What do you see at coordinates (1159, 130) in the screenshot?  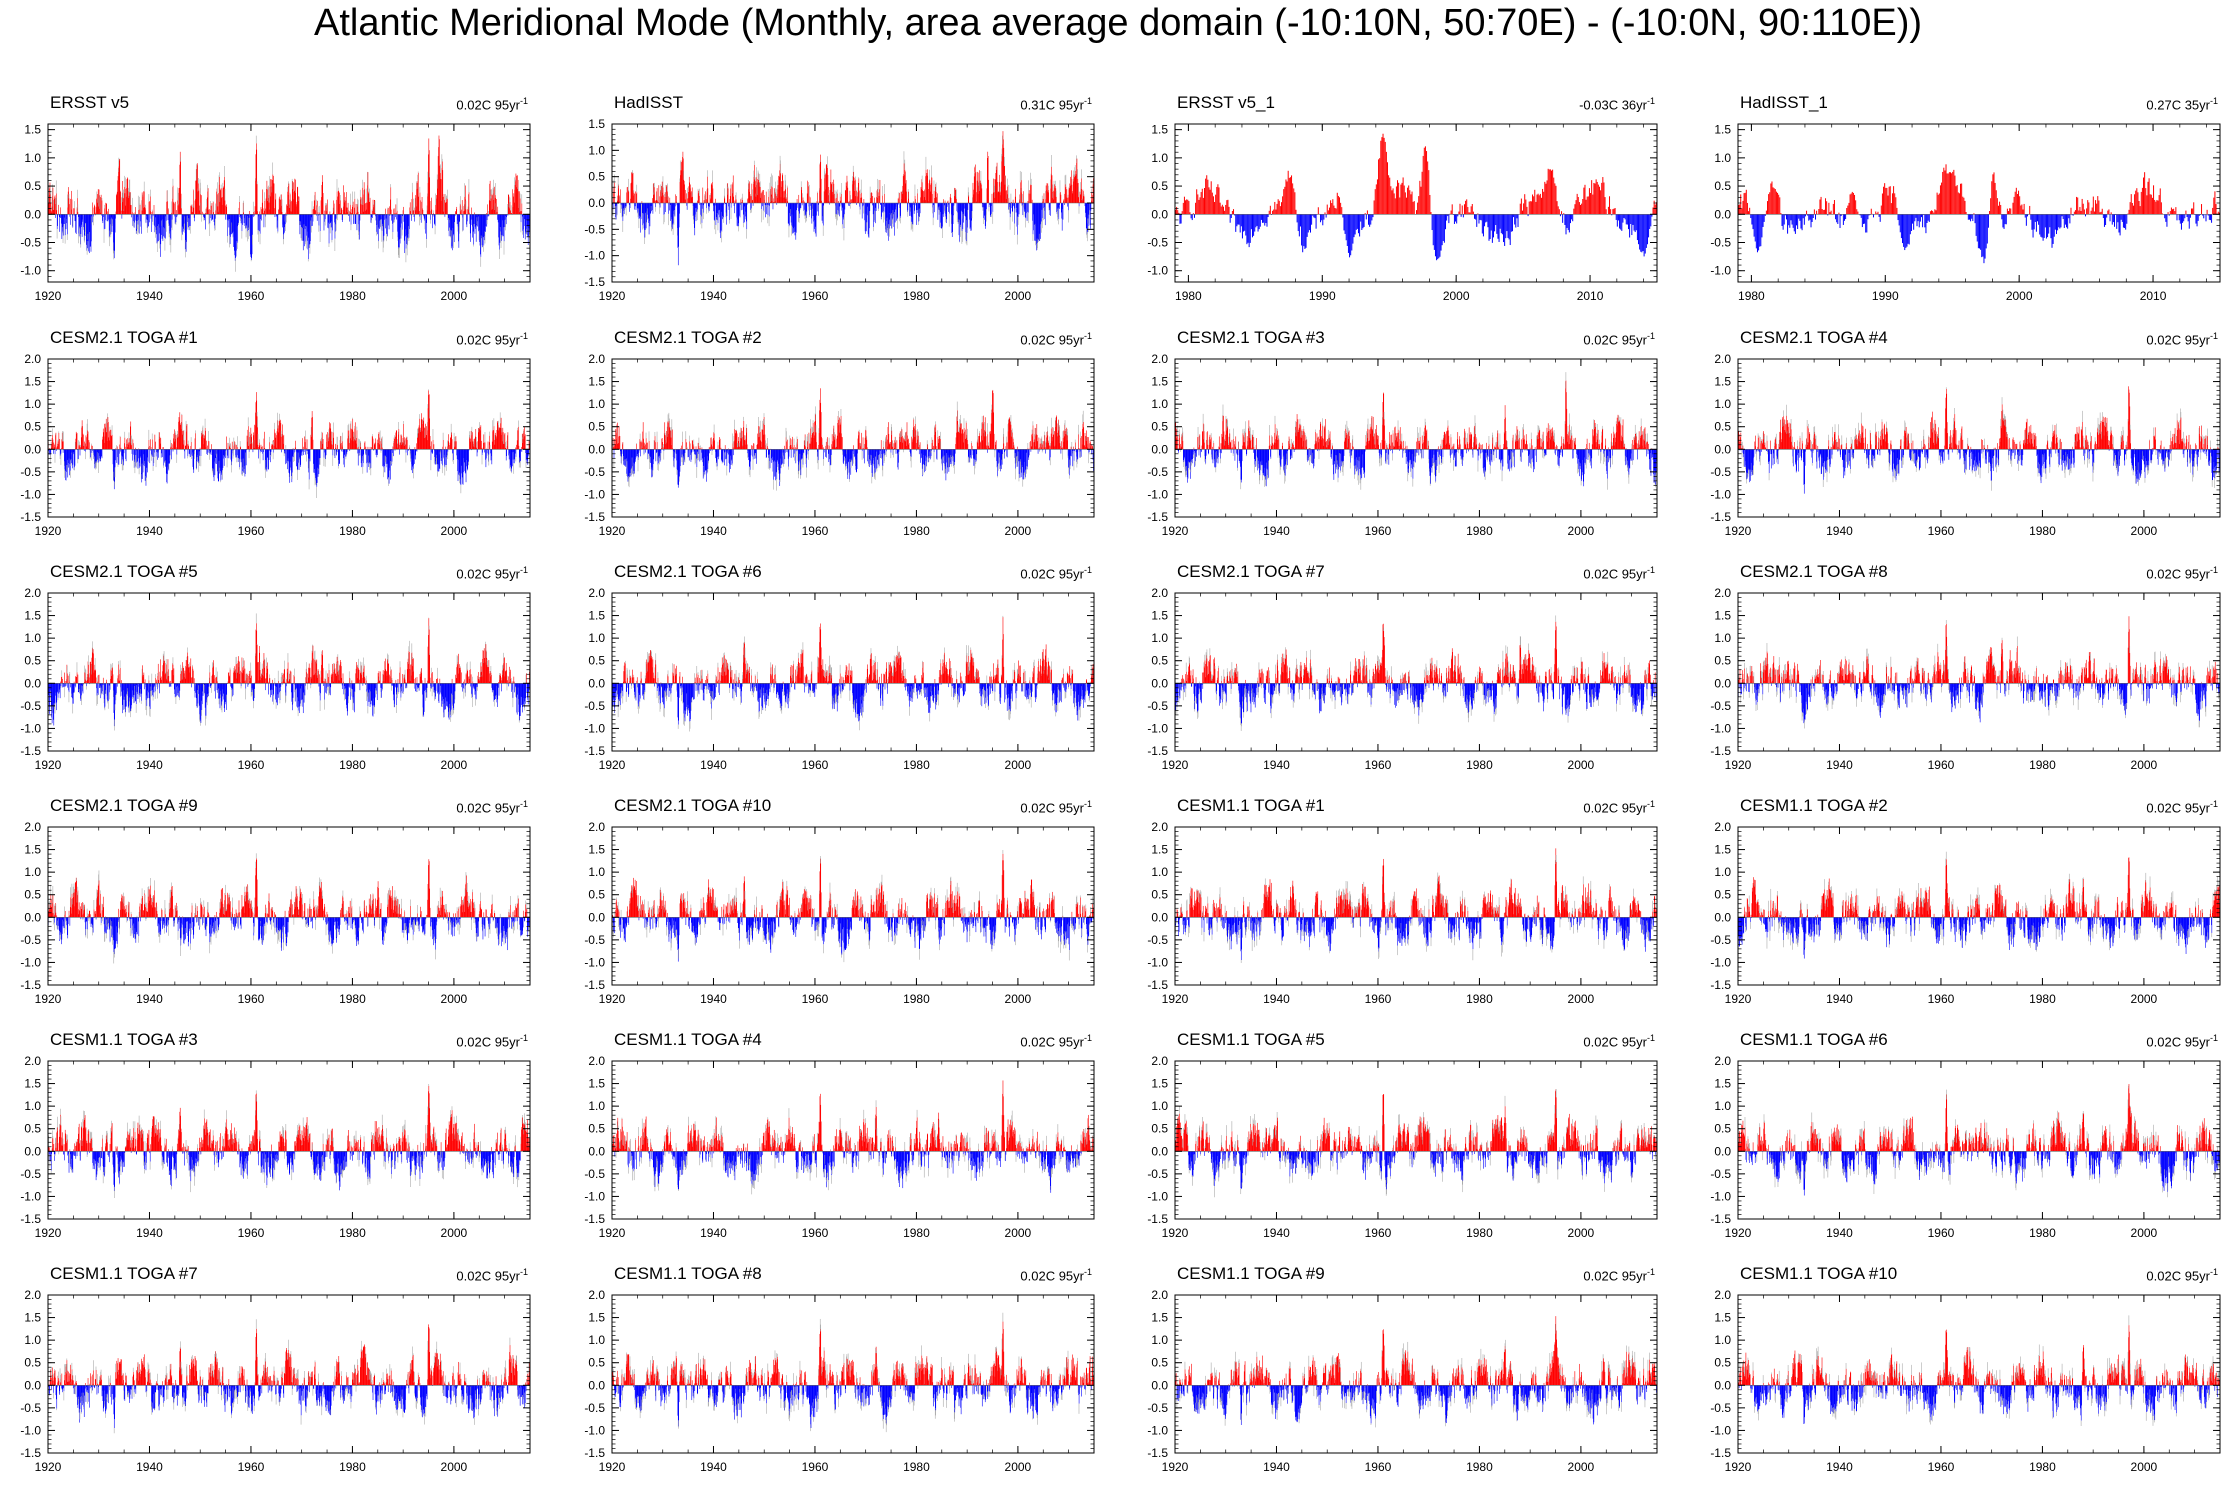 I see `y-tick-label: 1.5` at bounding box center [1159, 130].